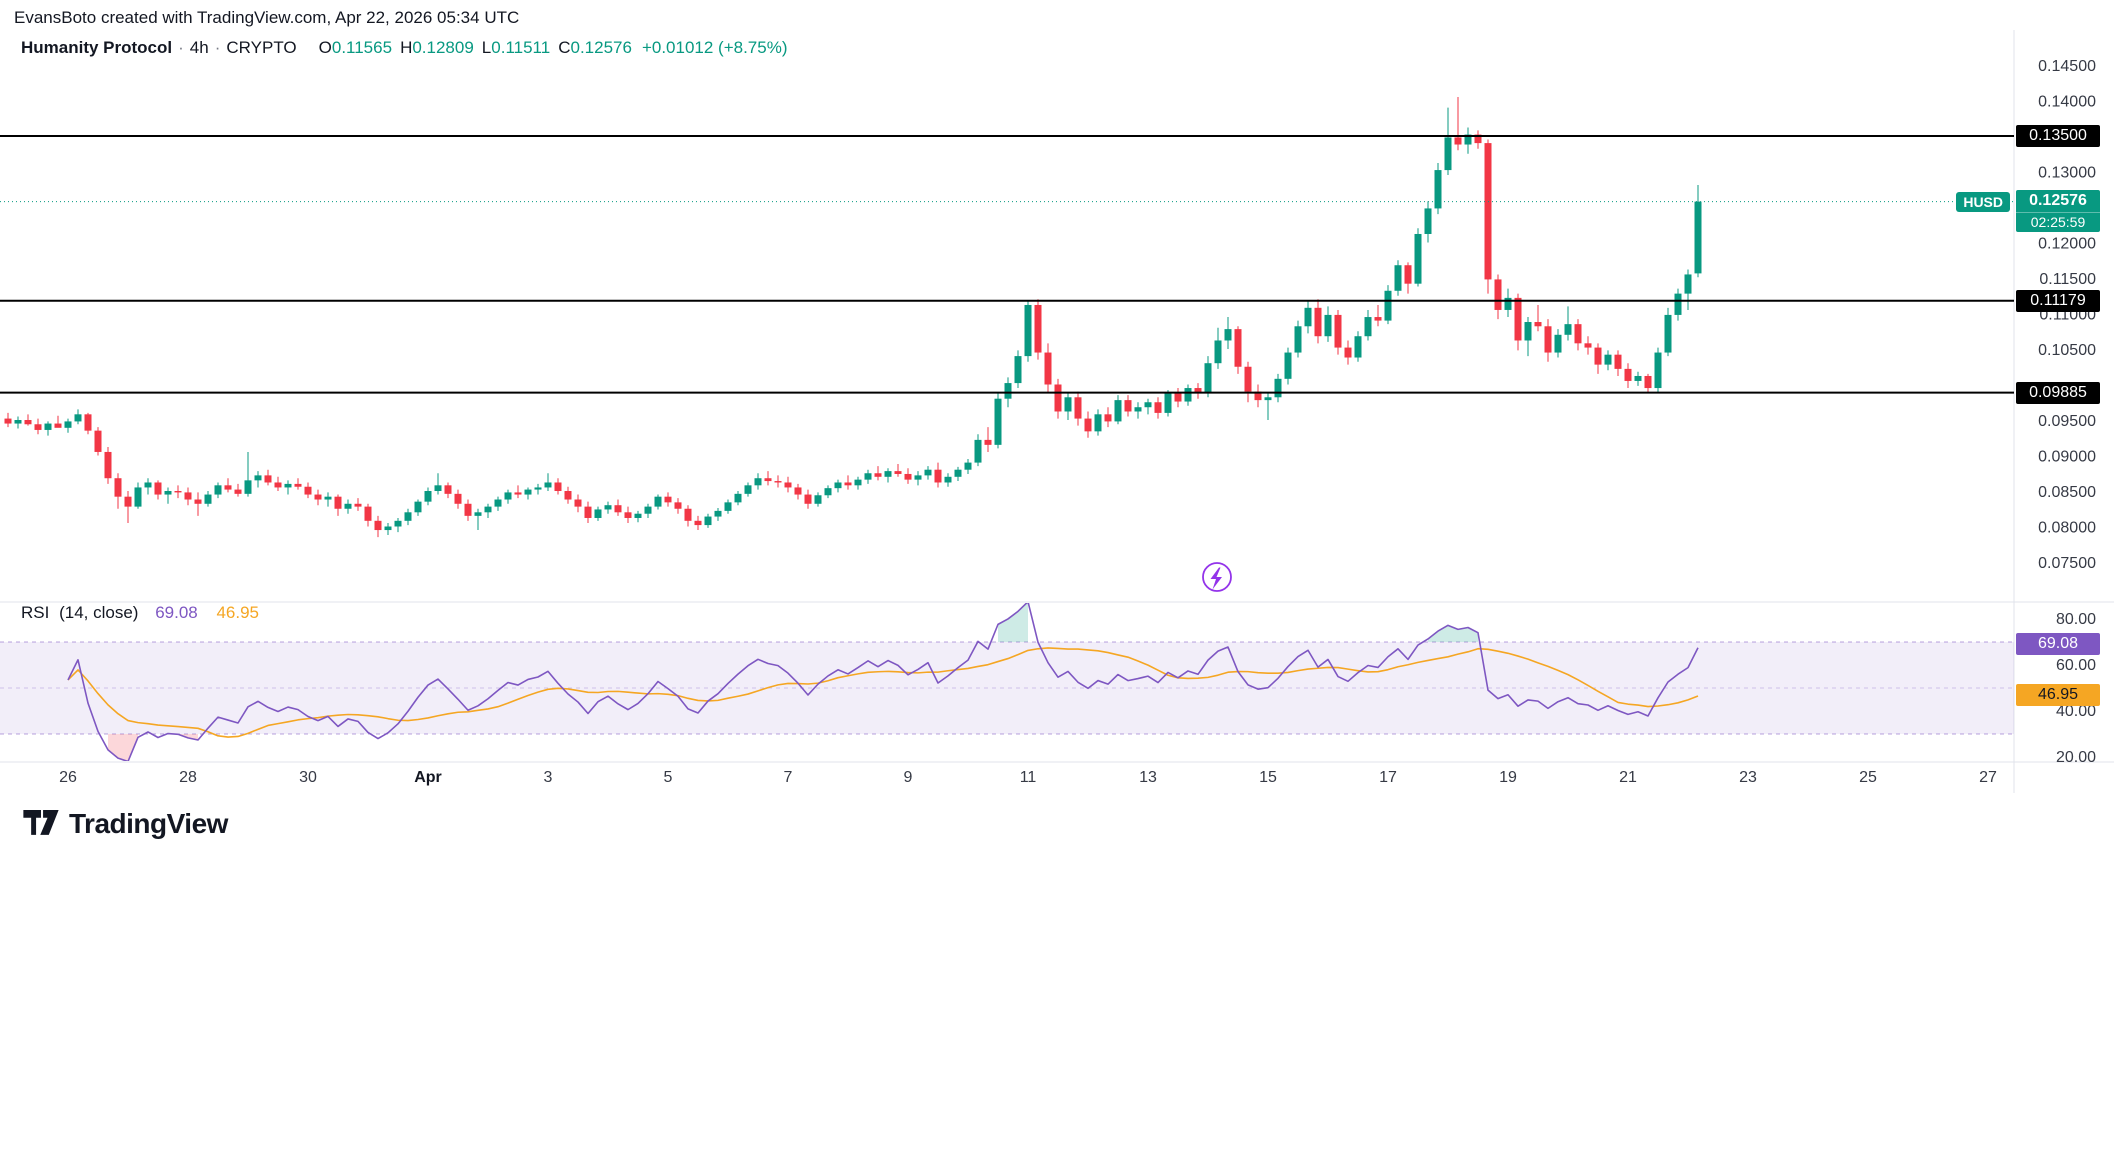 Image resolution: width=2114 pixels, height=1157 pixels. Describe the element at coordinates (35, 612) in the screenshot. I see `rsi-title: RSI` at that location.